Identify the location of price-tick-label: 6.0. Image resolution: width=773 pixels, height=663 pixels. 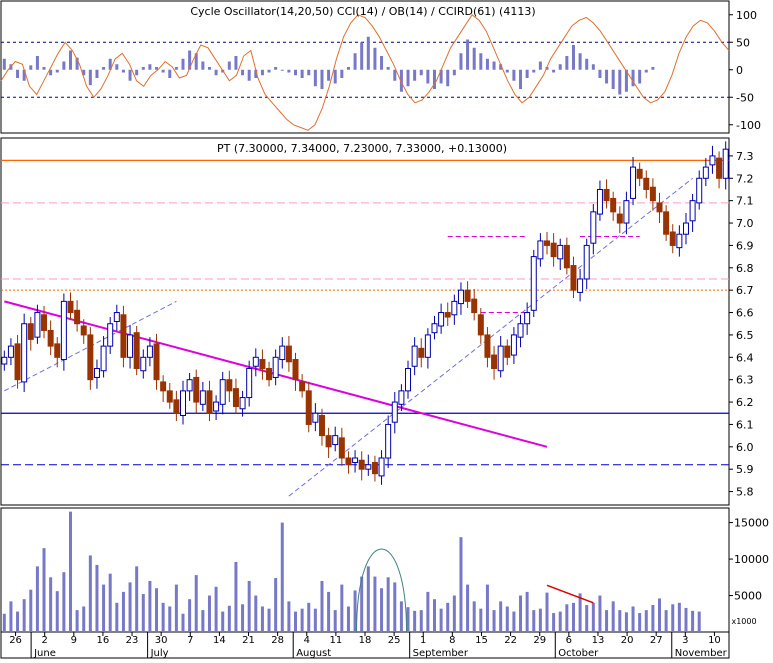
(745, 447).